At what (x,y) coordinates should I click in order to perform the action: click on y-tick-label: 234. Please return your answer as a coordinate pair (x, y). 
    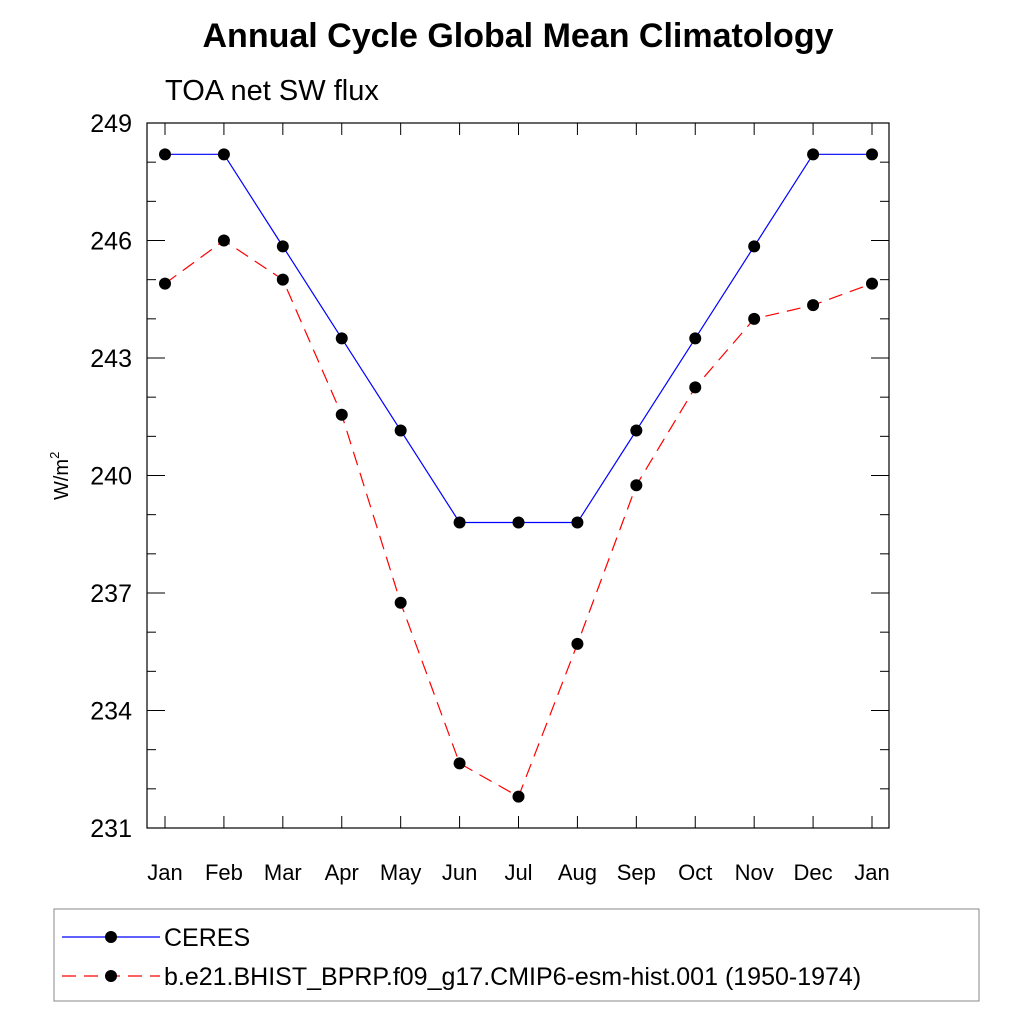
    Looking at the image, I should click on (111, 712).